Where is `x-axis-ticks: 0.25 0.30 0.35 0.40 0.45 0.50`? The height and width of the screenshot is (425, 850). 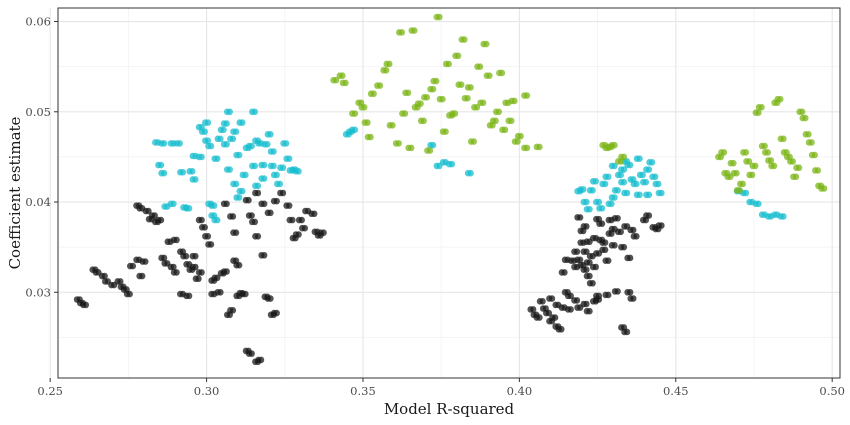 x-axis-ticks: 0.25 0.30 0.35 0.40 0.45 0.50 is located at coordinates (441, 388).